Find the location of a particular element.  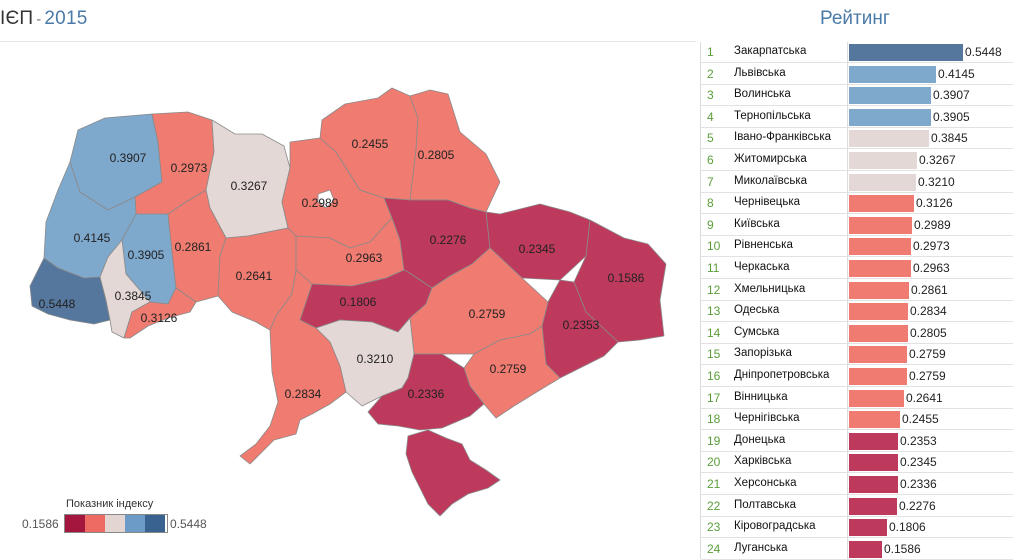

region-odeska is located at coordinates (293, 367).